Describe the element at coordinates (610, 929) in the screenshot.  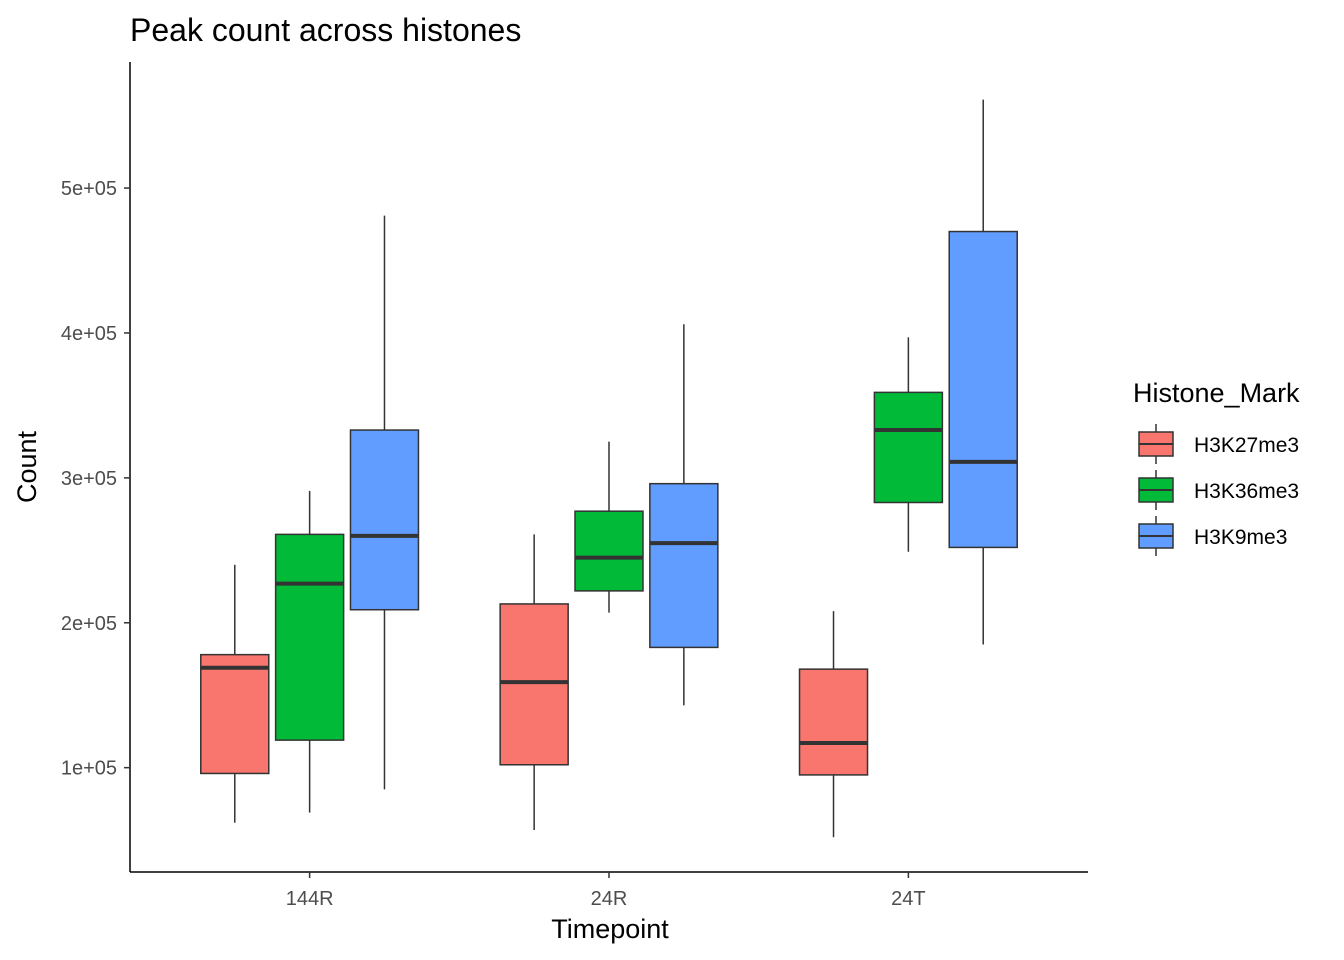
I see `x-axis-title: Timepoint` at that location.